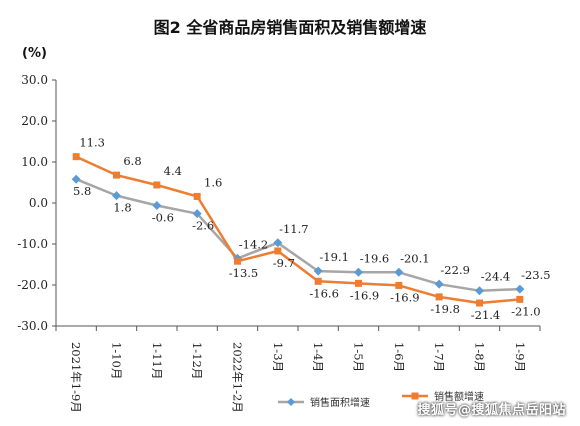 This screenshot has width=580, height=426. What do you see at coordinates (34, 53) in the screenshot?
I see `y-axis-unit: (%)` at bounding box center [34, 53].